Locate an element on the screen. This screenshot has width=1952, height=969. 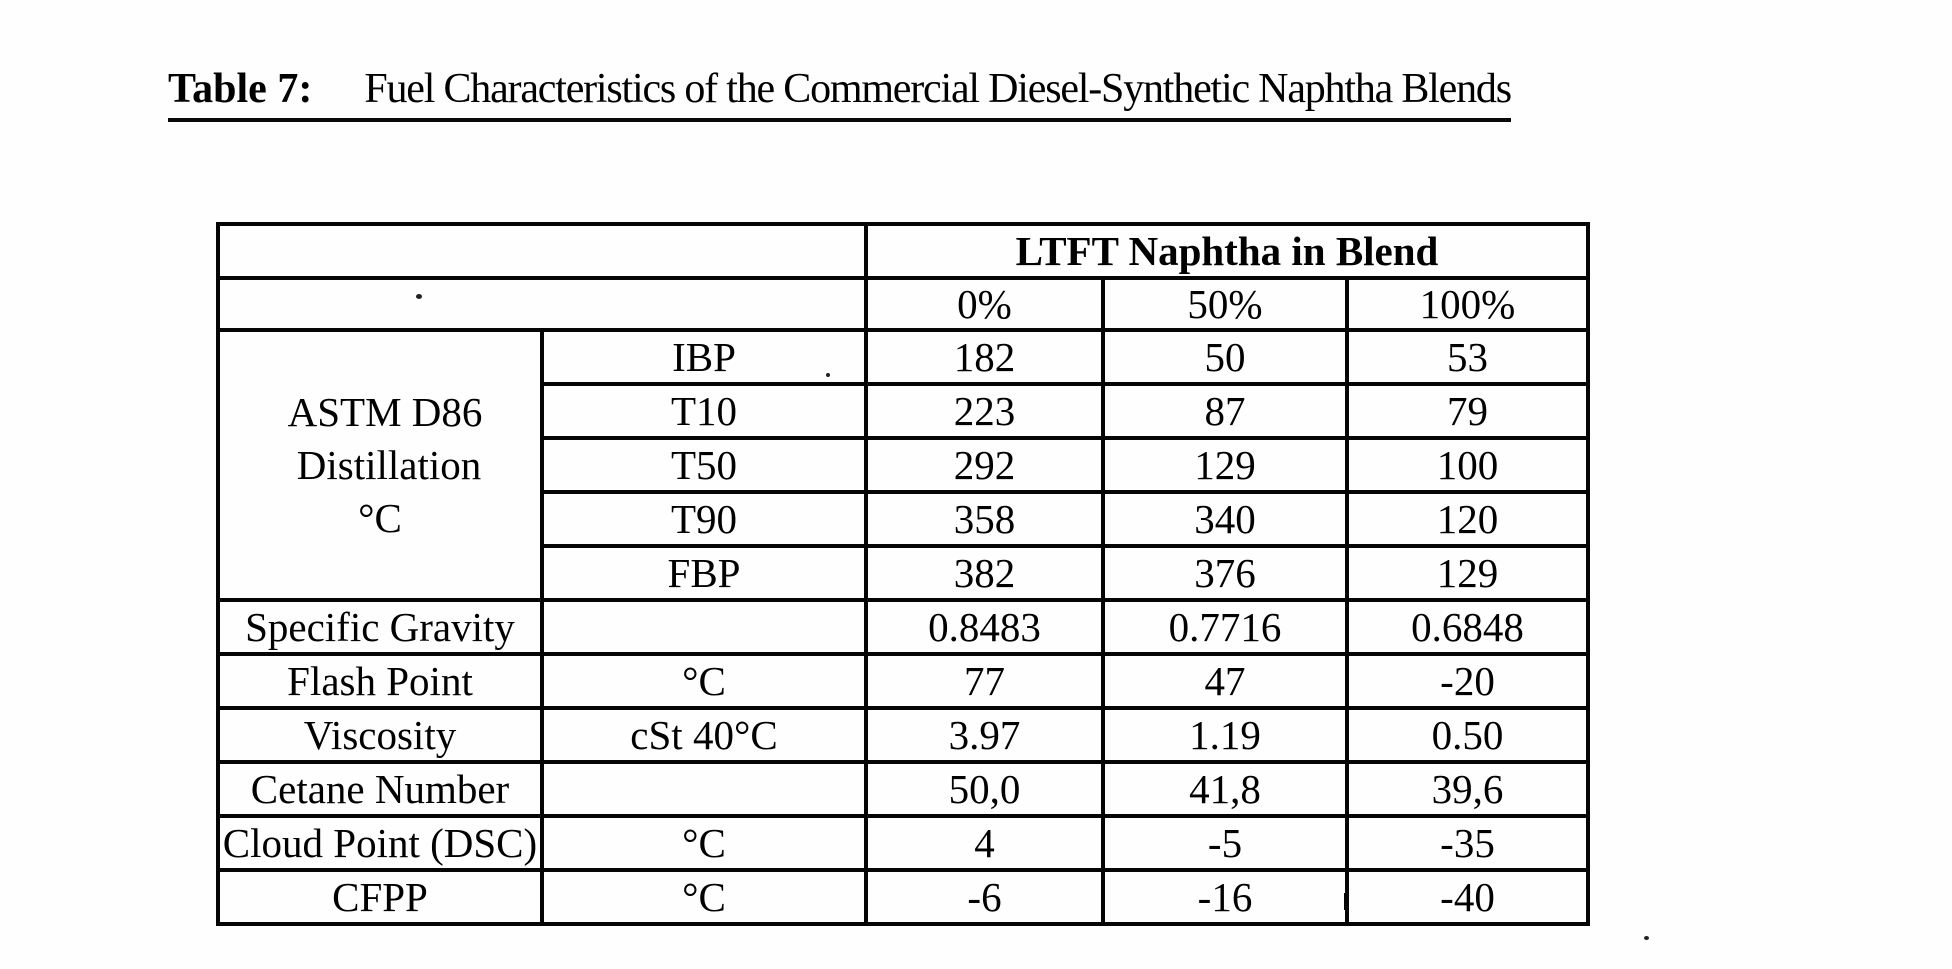
row-label-viscosity: Viscosity is located at coordinates (380, 735).